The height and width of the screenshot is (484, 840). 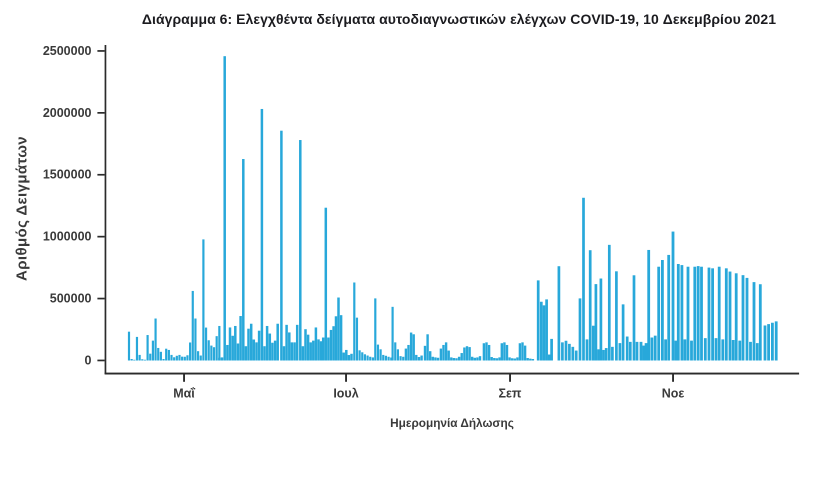 What do you see at coordinates (88, 360) in the screenshot?
I see `svg-text: 0` at bounding box center [88, 360].